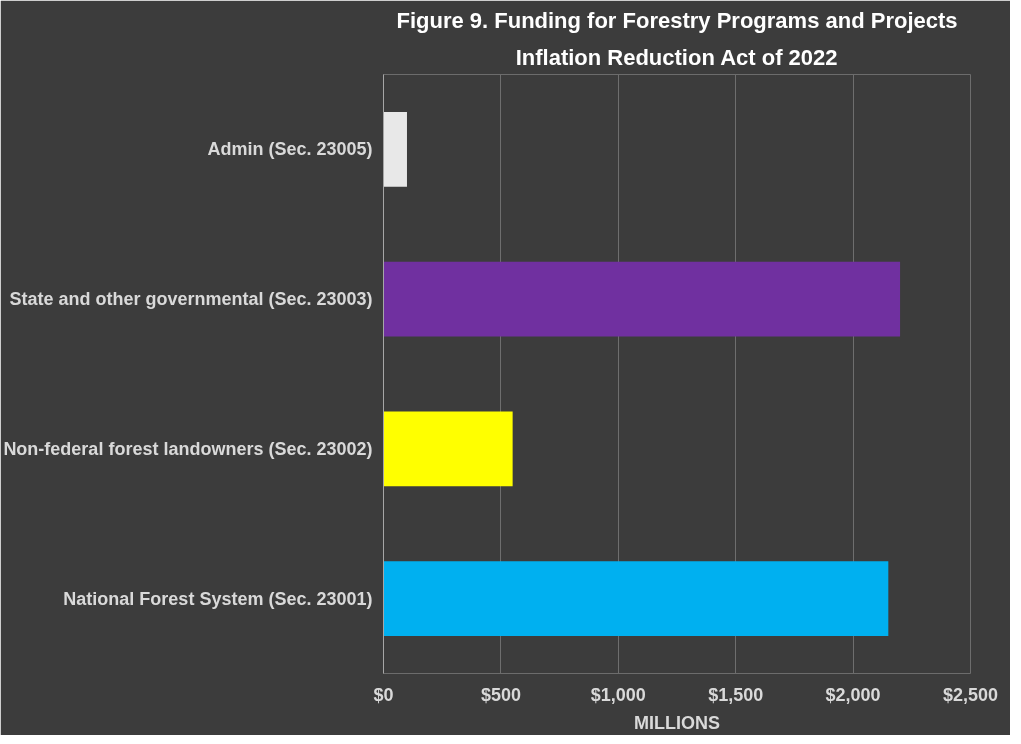 The width and height of the screenshot is (1021, 744). Describe the element at coordinates (677, 20) in the screenshot. I see `chart-title: Figure 9. Funding for Forestry Programs and Projects` at that location.